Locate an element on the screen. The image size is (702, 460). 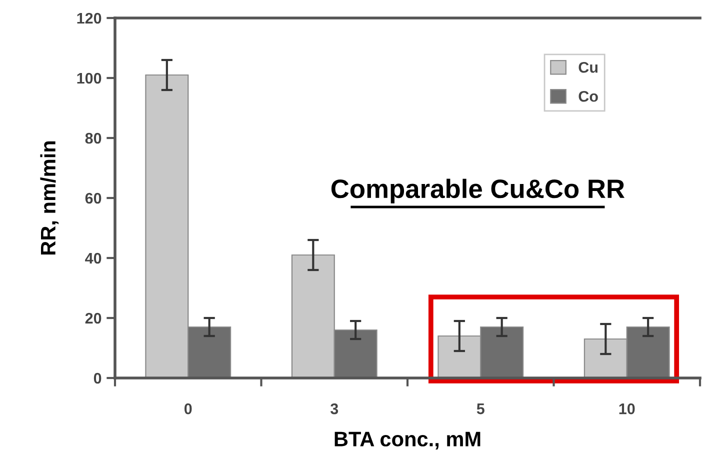
y-axis-title: RR, nm/min is located at coordinates (49, 197).